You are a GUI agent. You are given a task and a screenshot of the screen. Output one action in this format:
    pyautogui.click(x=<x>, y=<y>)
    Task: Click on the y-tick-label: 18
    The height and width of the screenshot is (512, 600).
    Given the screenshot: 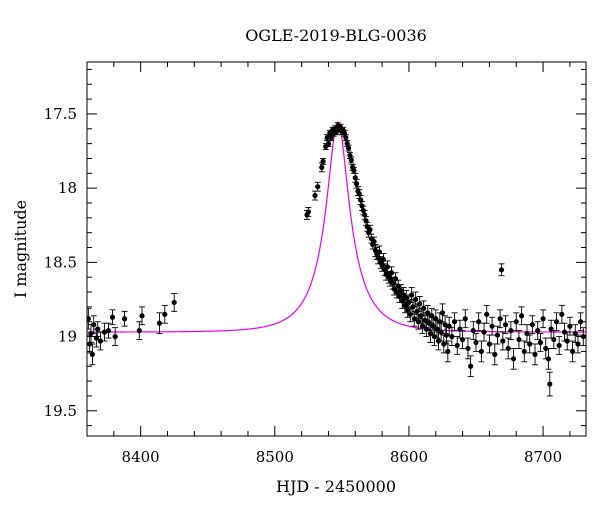 What is the action you would take?
    pyautogui.click(x=67, y=188)
    